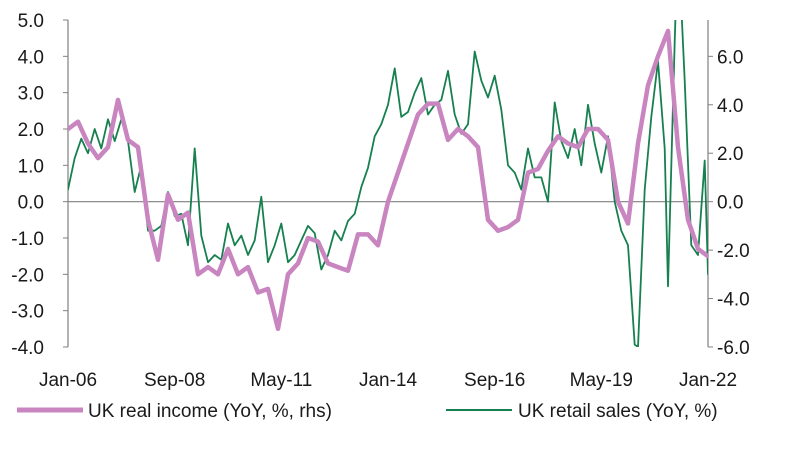 This screenshot has width=787, height=453. I want to click on y-right-tick-label: 6.0, so click(730, 57).